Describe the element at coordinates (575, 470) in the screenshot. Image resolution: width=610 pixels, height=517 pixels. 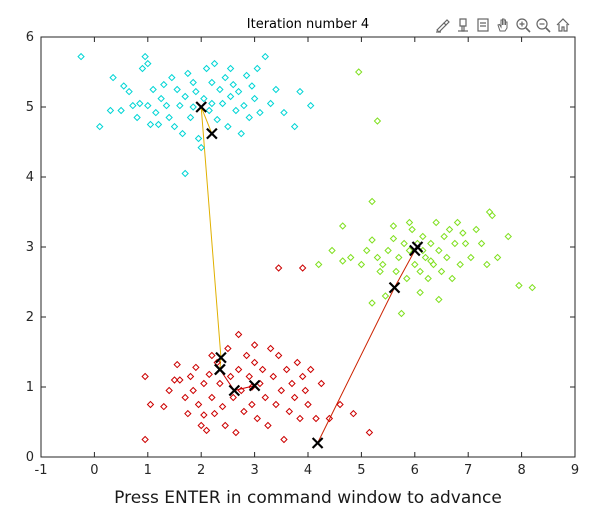
I see `x-tick-label: 9` at that location.